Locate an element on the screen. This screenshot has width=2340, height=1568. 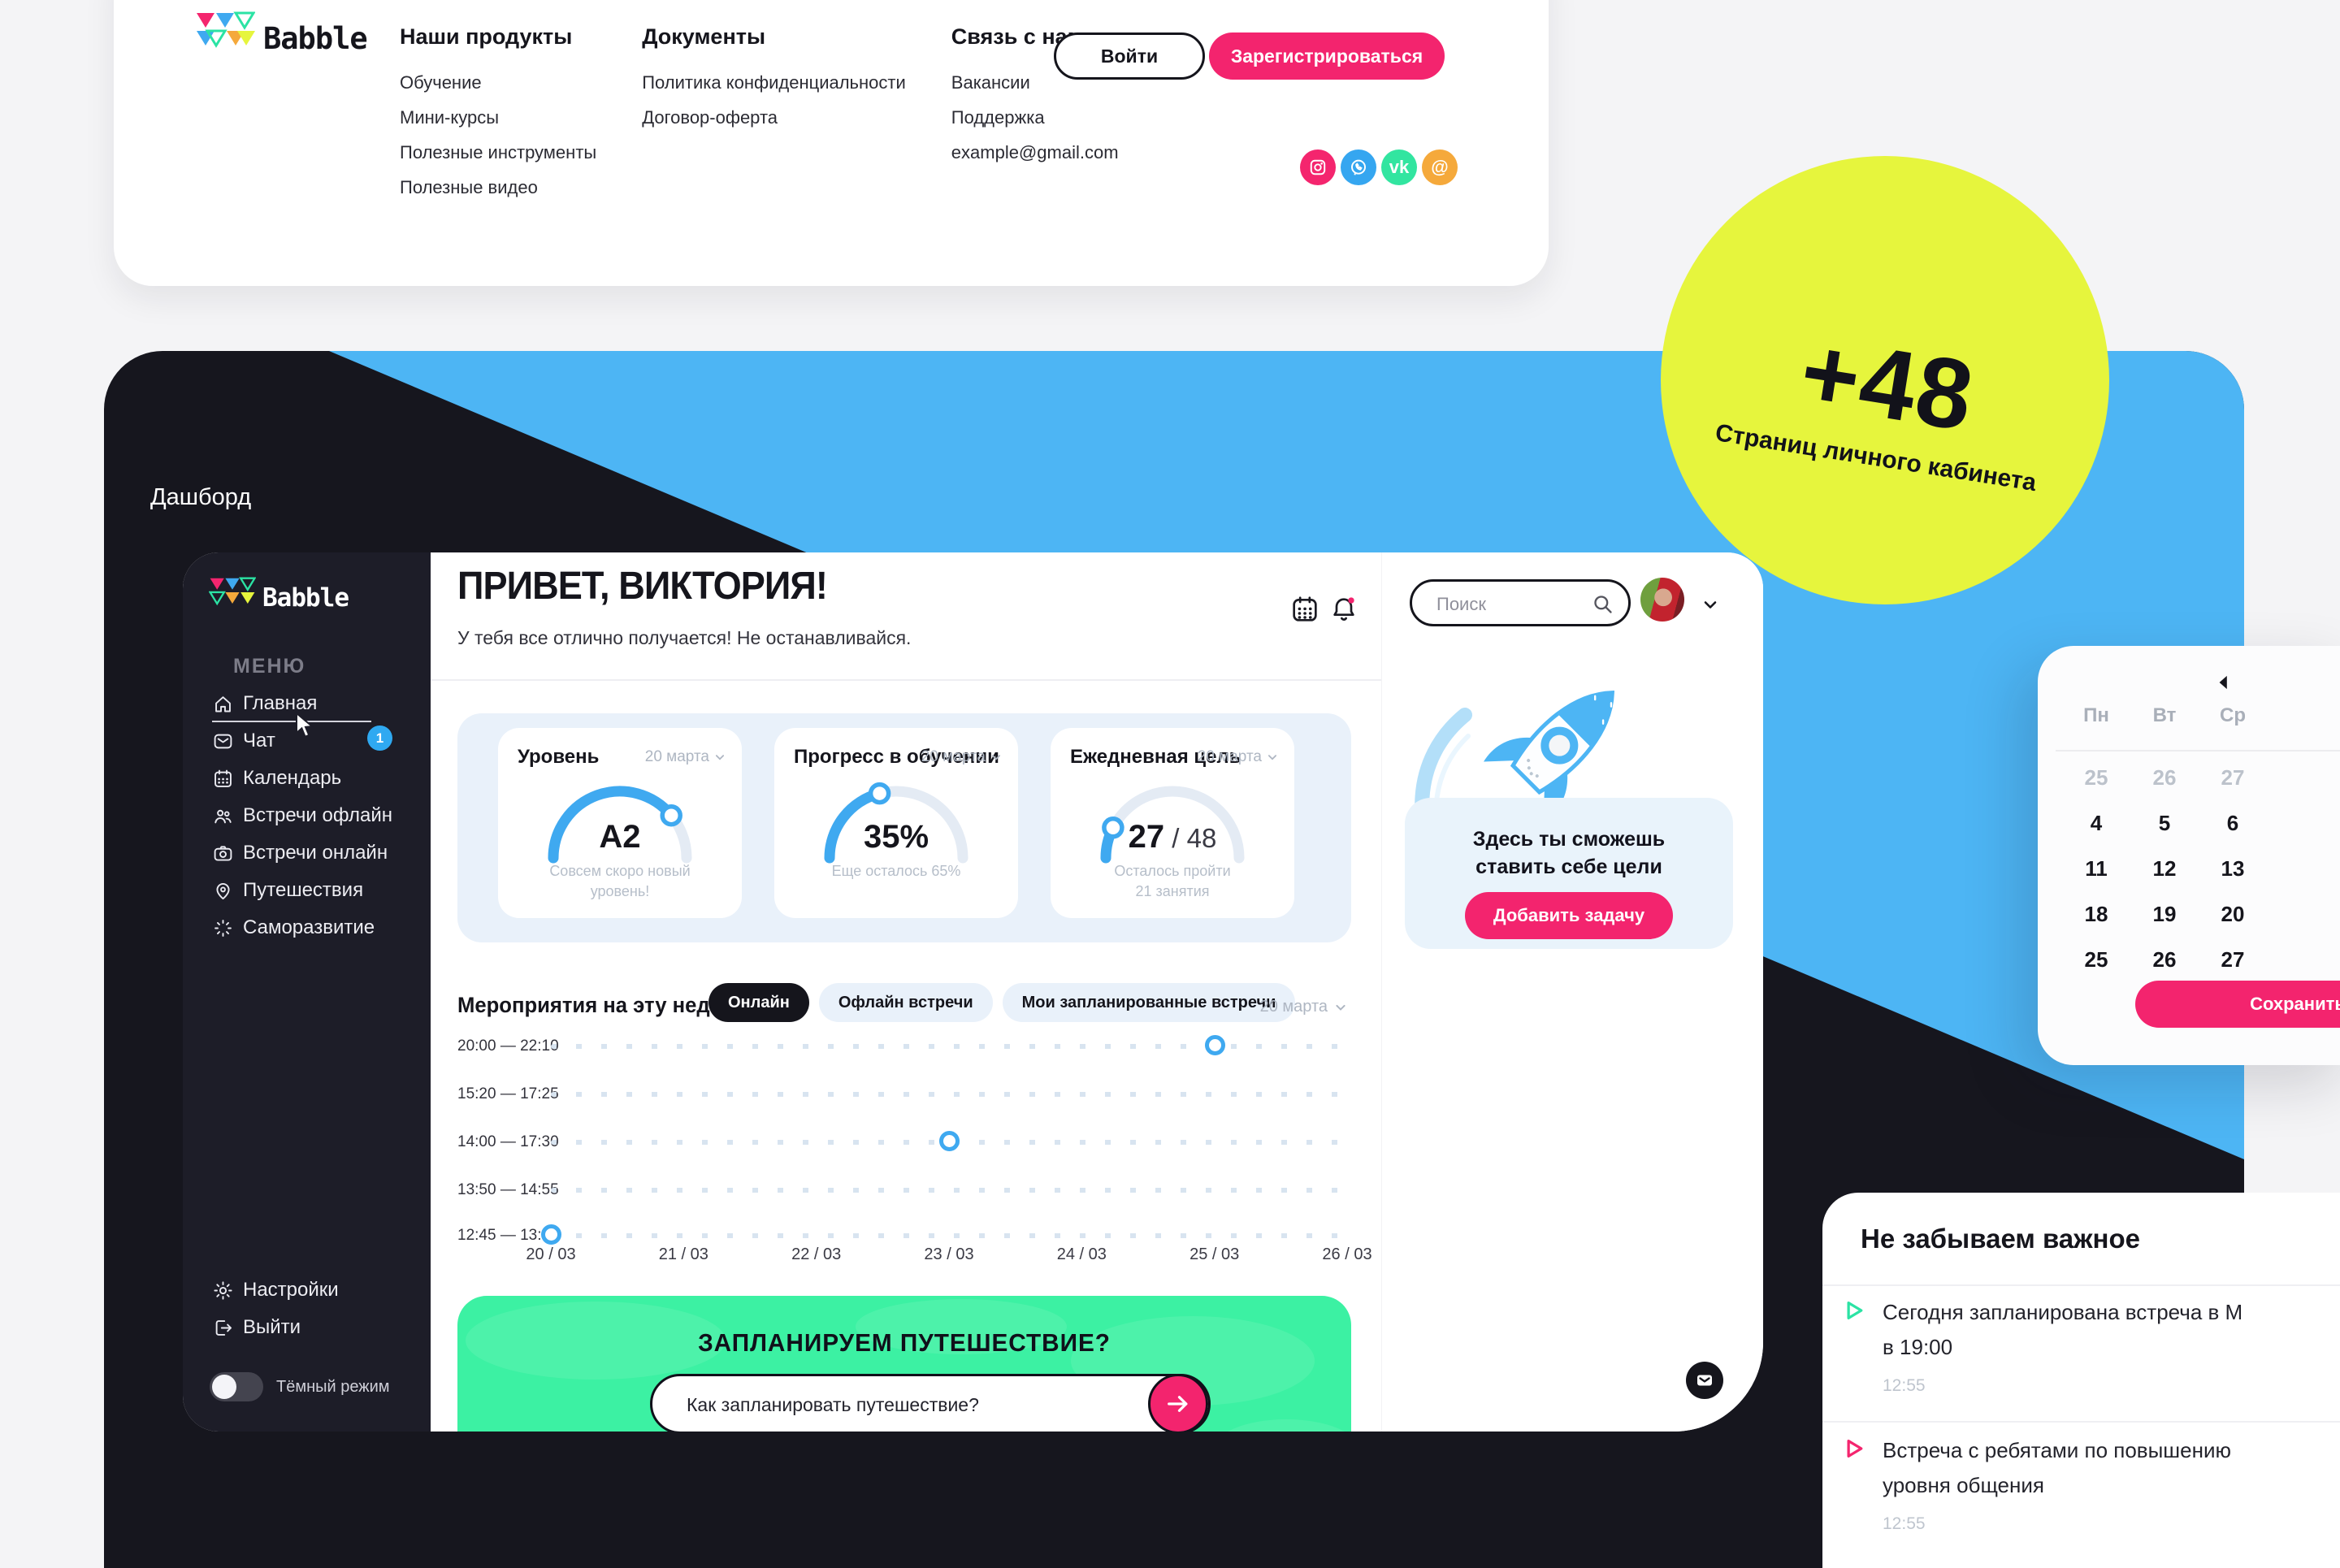
calendar-week-row: 25 26 27 is located at coordinates (2164, 777).